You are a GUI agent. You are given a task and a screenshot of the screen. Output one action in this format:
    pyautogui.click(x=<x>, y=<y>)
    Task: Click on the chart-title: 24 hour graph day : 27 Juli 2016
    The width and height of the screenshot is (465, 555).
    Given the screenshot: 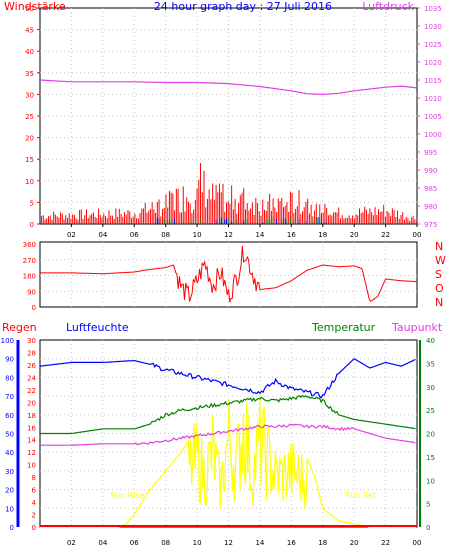 What is the action you would take?
    pyautogui.click(x=243, y=6)
    